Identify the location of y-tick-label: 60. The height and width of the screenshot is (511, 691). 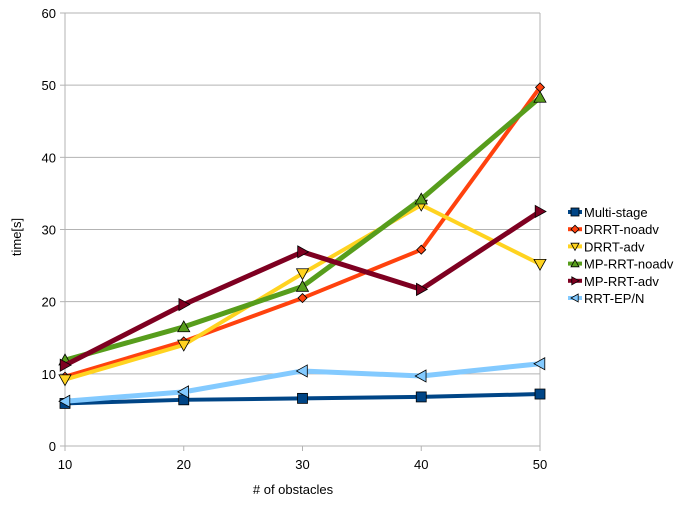
(49, 13).